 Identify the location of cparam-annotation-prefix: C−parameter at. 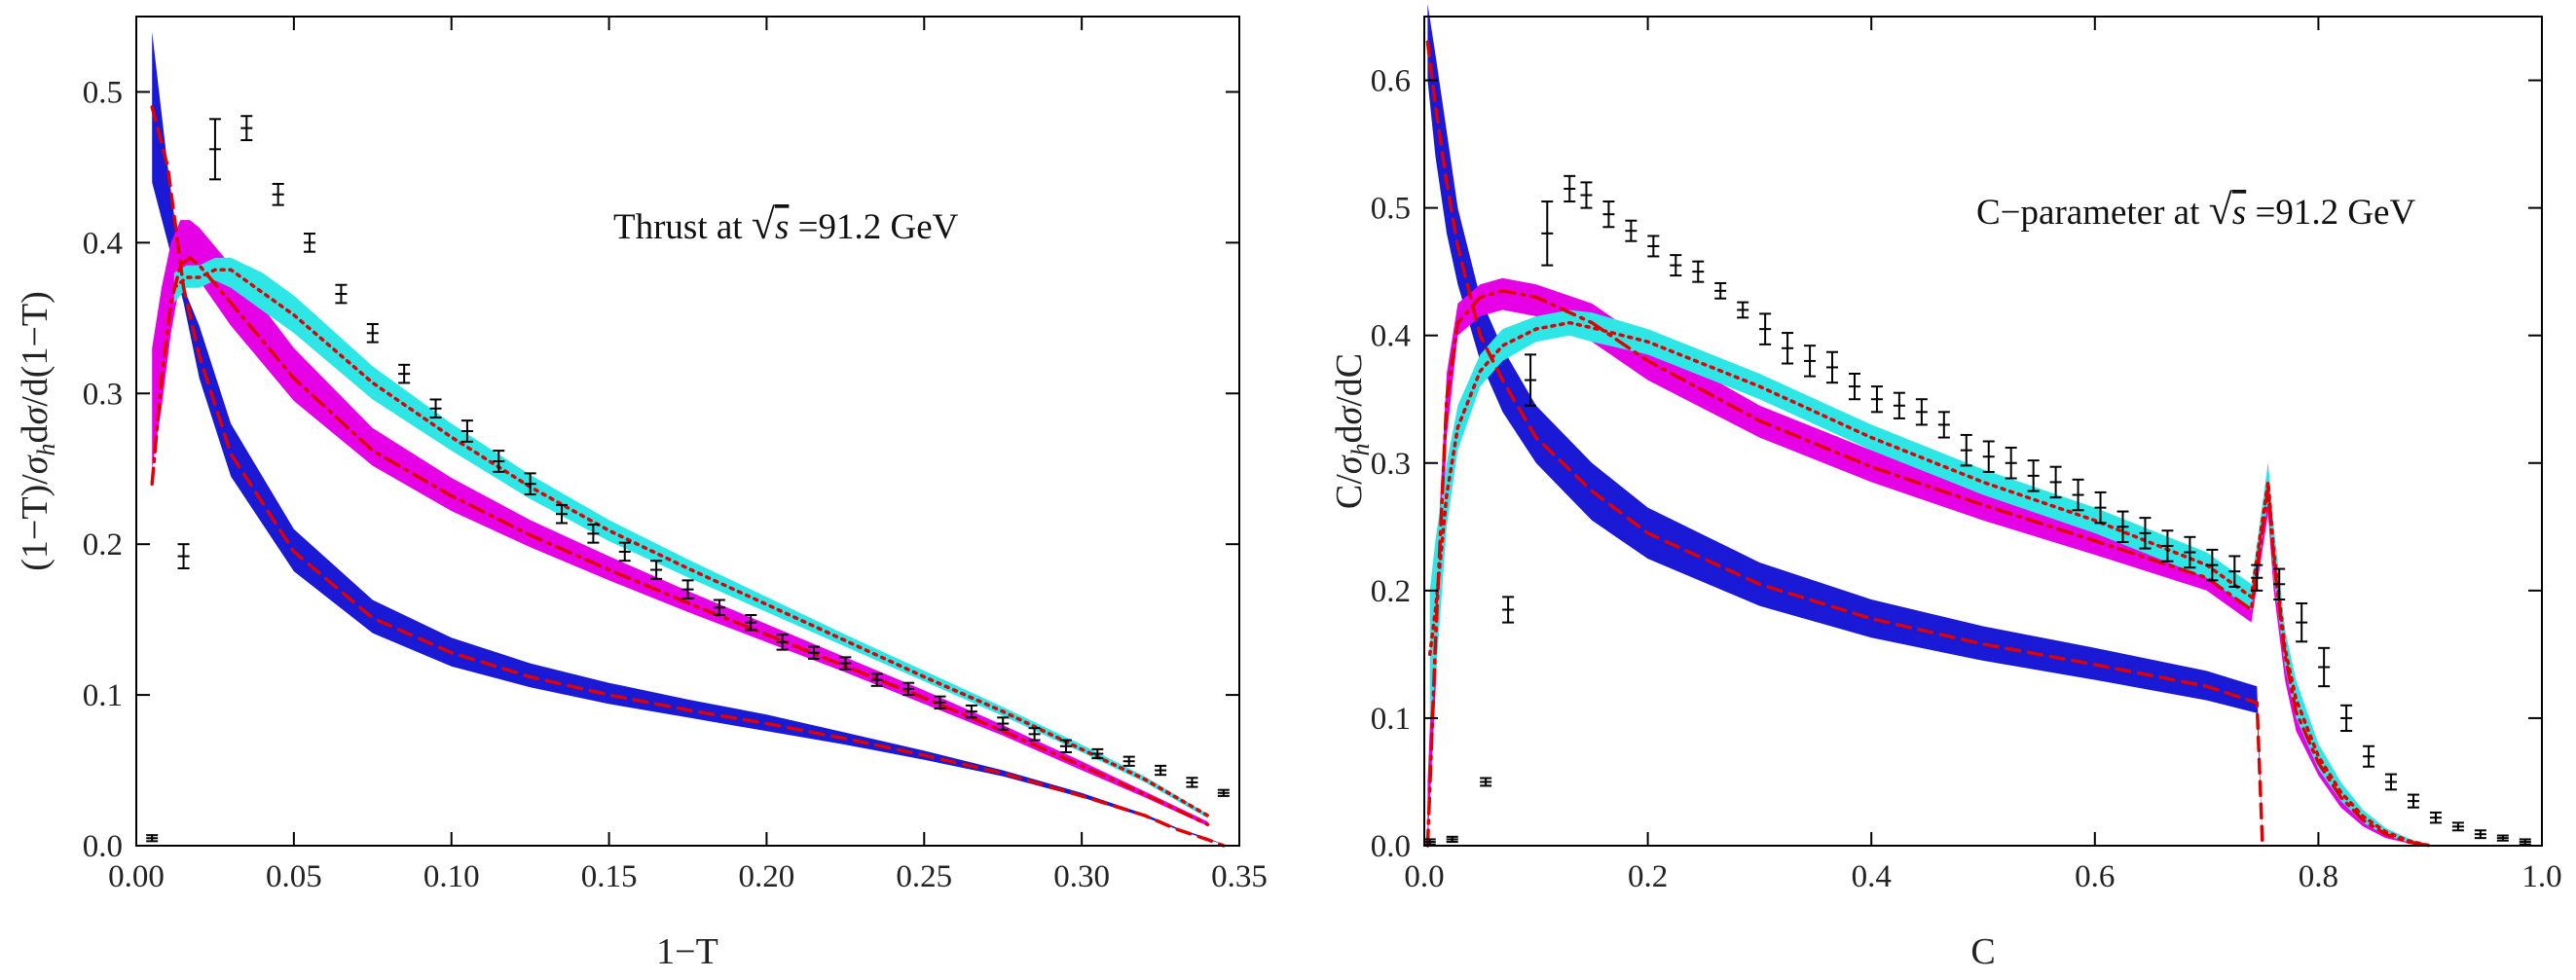
(2088, 213).